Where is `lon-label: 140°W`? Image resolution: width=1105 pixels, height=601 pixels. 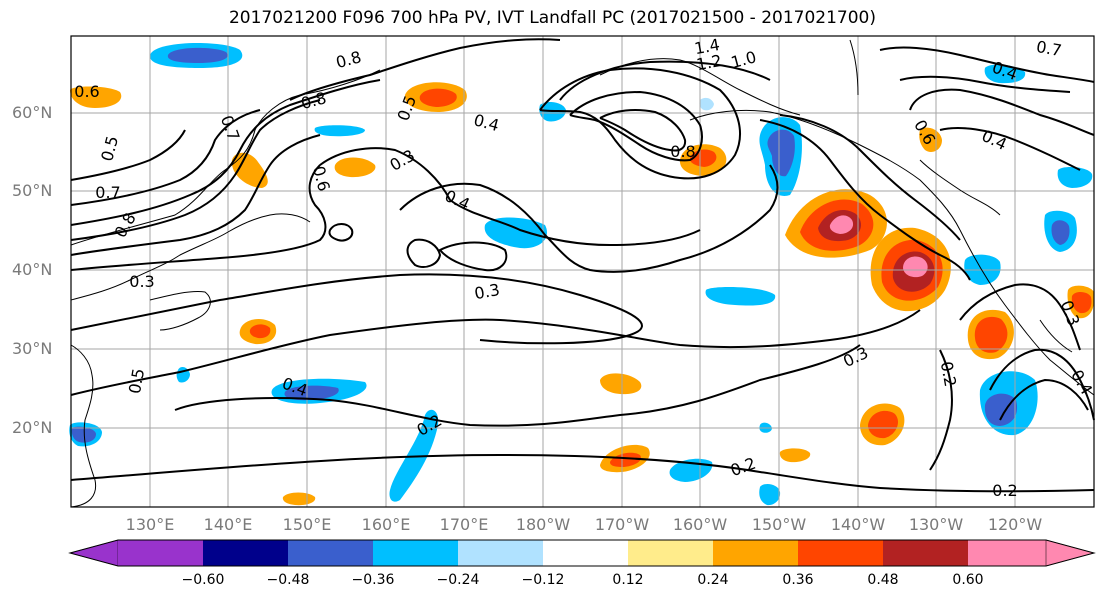 lon-label: 140°W is located at coordinates (858, 524).